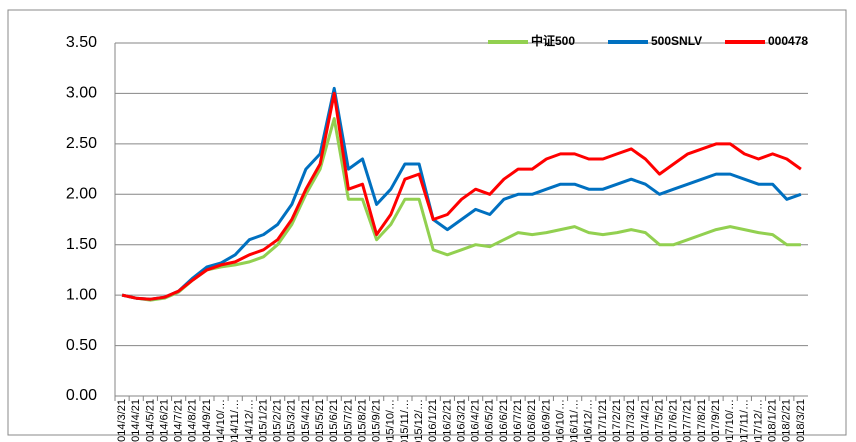 The width and height of the screenshot is (856, 442). Describe the element at coordinates (193, 420) in the screenshot. I see `x-tick-label: 2014/8/21` at that location.